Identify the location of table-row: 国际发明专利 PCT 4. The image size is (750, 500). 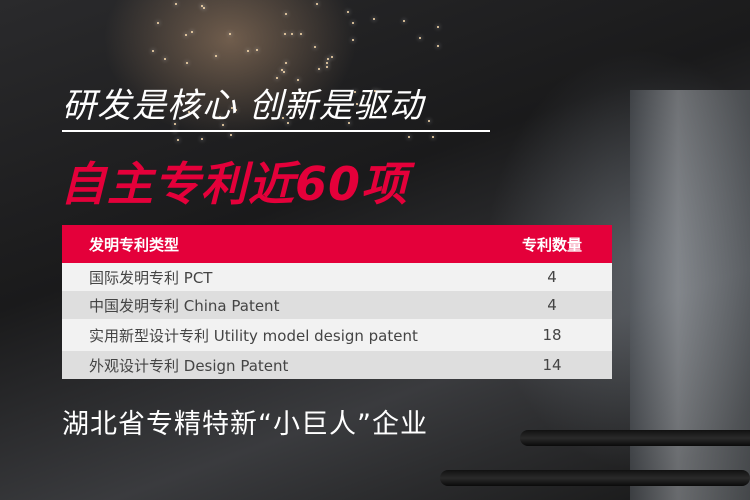
(337, 277).